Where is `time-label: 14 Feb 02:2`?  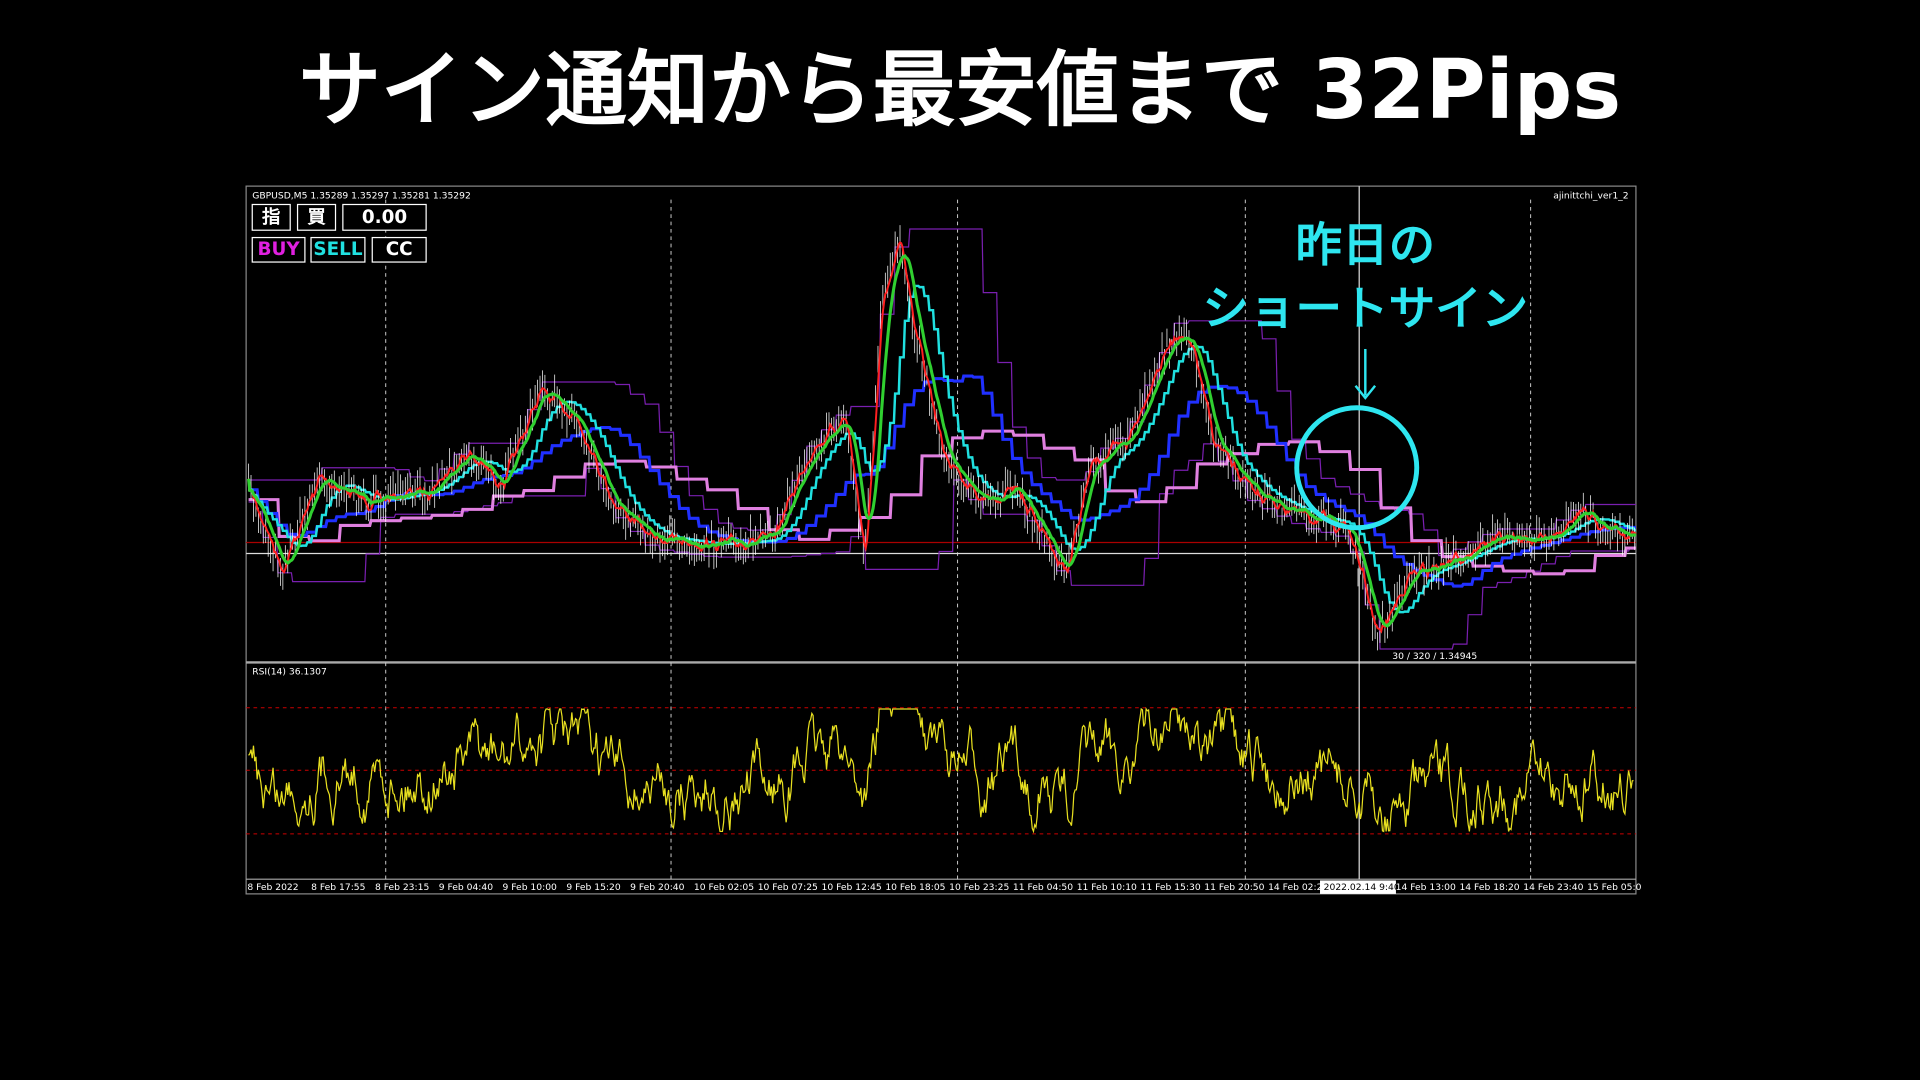
time-label: 14 Feb 02:2 is located at coordinates (1295, 887).